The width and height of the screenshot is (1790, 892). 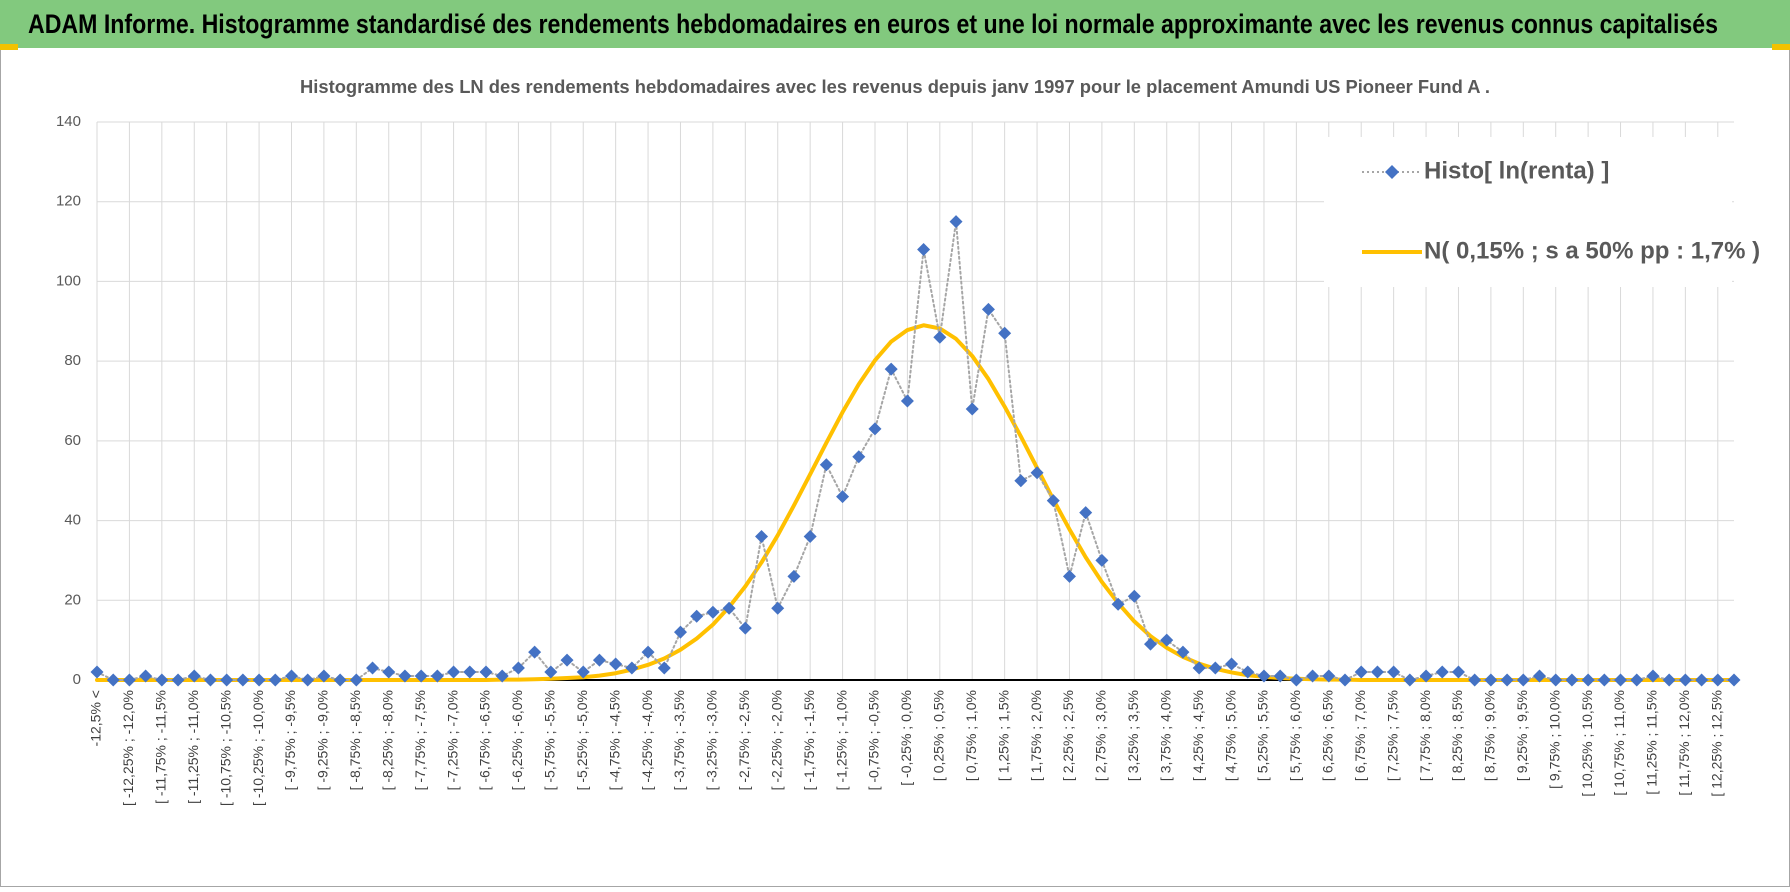 What do you see at coordinates (1036, 735) in the screenshot?
I see `x-tick-label: [ 1,75% ; 2,0%` at bounding box center [1036, 735].